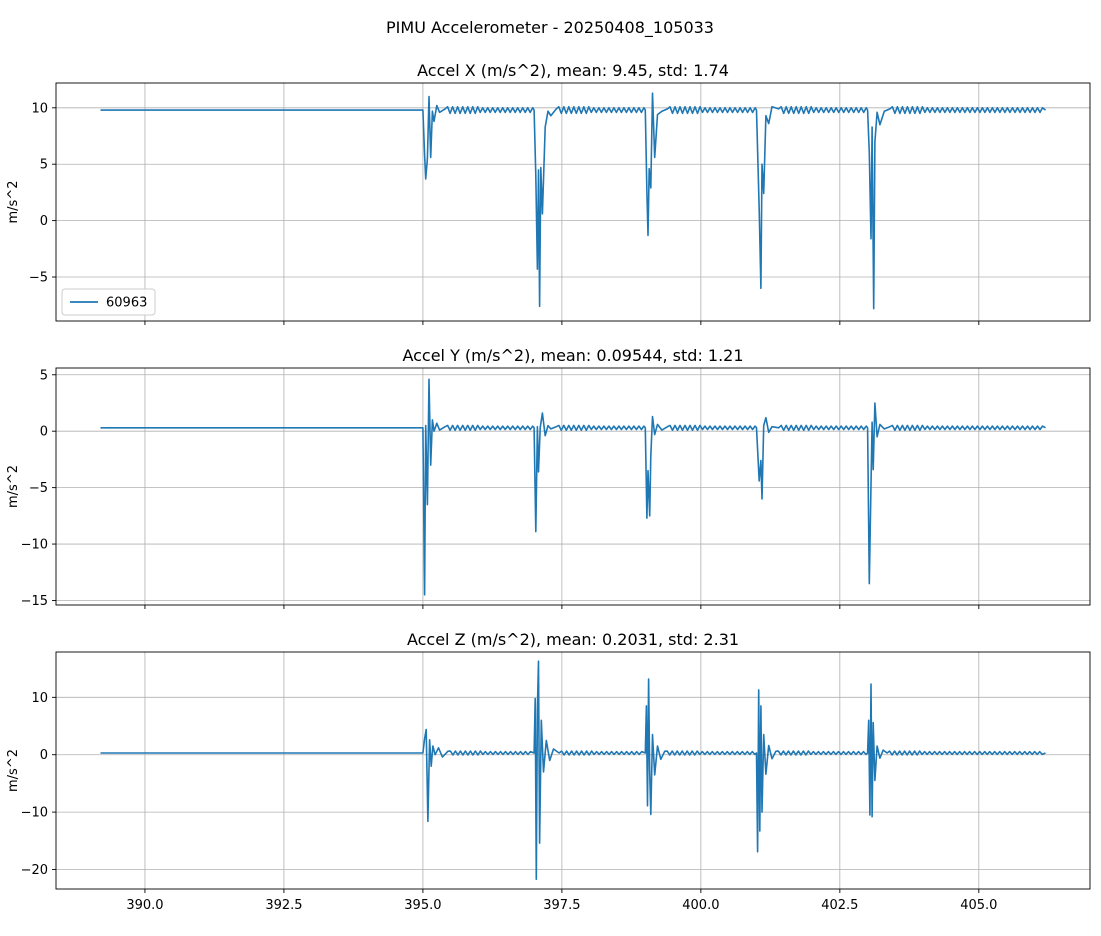 This screenshot has height=936, width=1101. Describe the element at coordinates (573, 639) in the screenshot. I see `subplot-title: Accel Z (m/s^2), mean: 0.2031, std: 2.31` at that location.